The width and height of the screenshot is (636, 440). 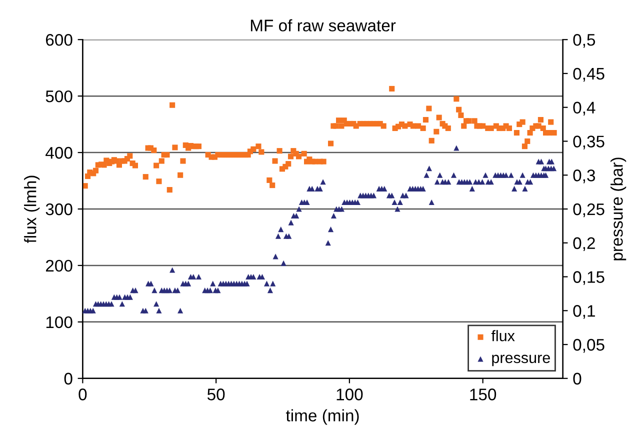 I want to click on y-tick-label: 400, so click(x=59, y=152).